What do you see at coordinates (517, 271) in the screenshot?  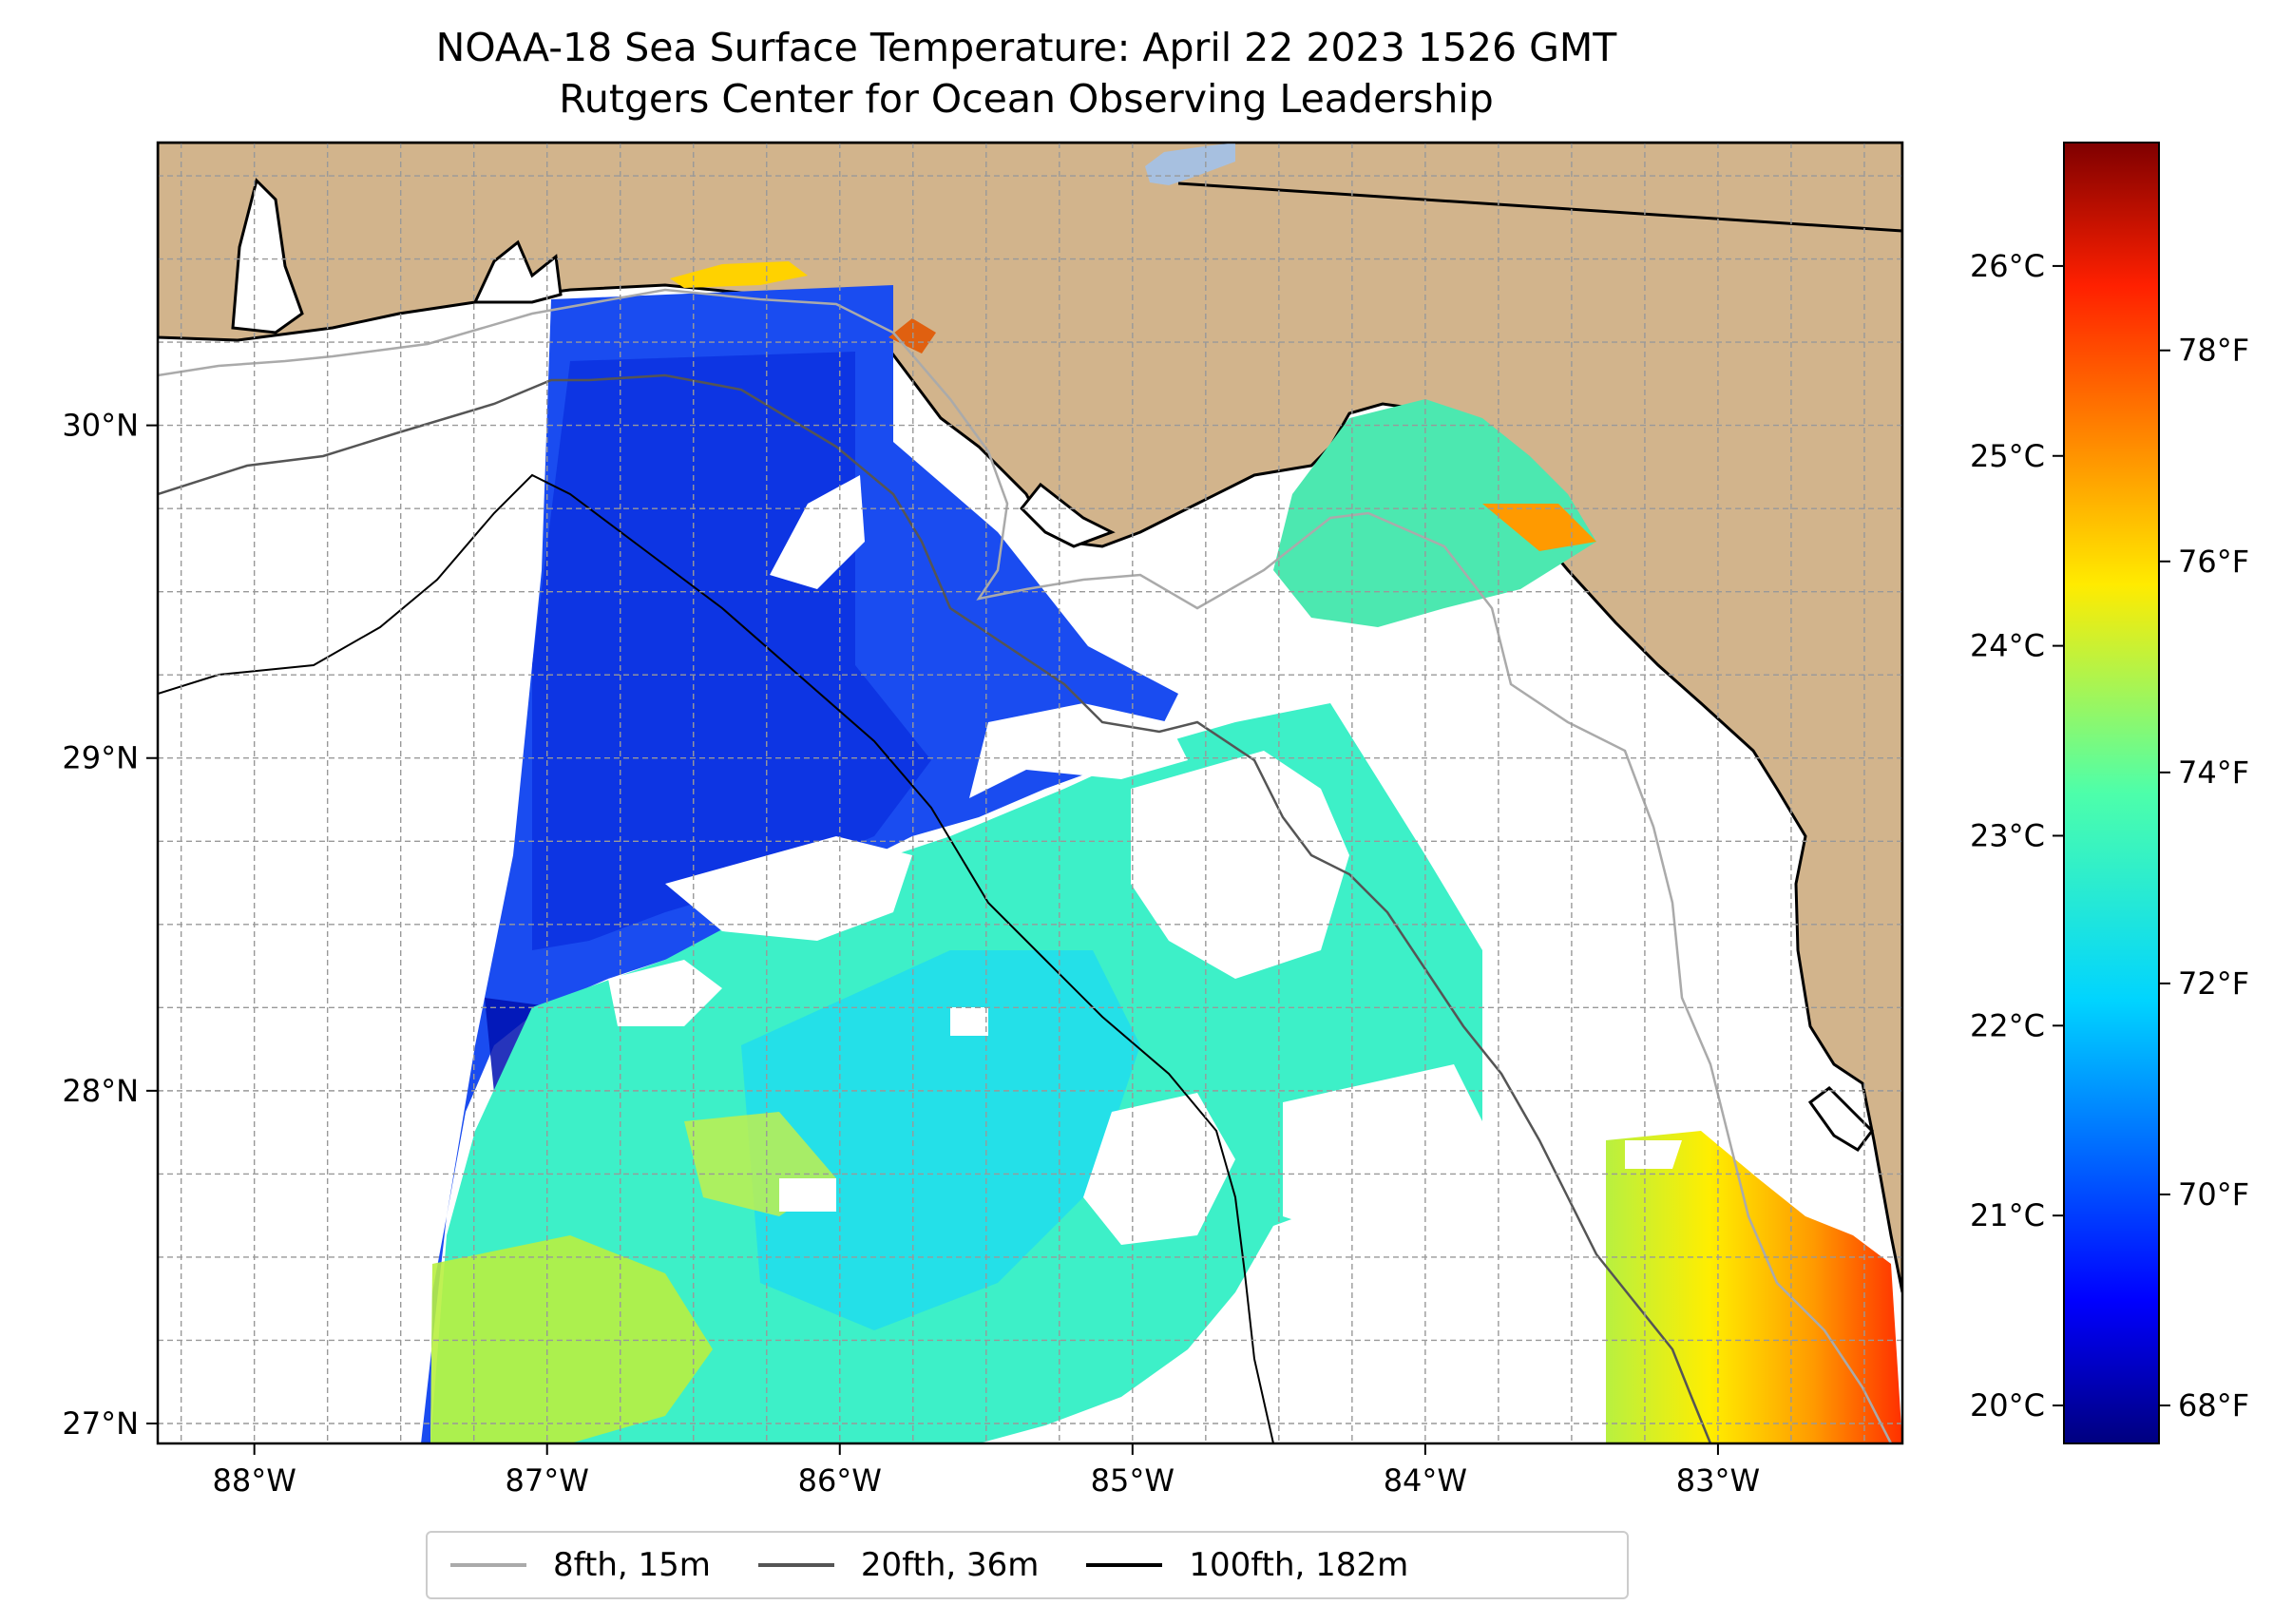 I see `pensacola-bay` at bounding box center [517, 271].